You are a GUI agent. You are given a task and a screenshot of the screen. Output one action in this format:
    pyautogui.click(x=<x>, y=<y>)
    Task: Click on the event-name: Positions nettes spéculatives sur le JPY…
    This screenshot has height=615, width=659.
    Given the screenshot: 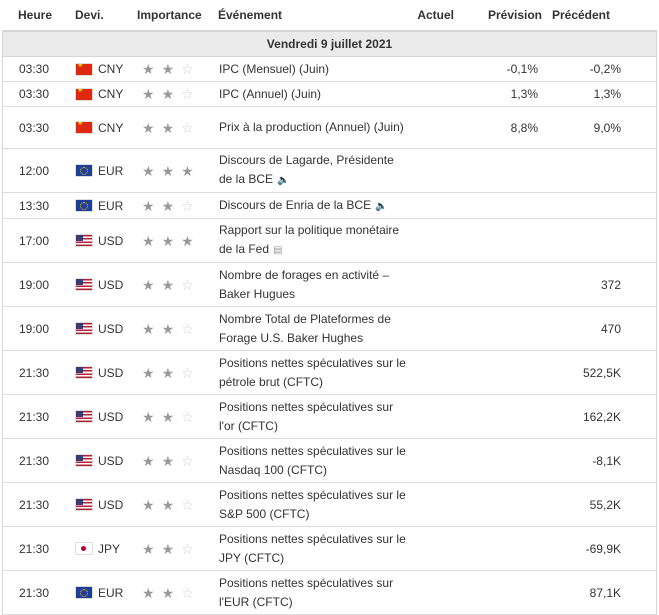 What is the action you would take?
    pyautogui.click(x=312, y=549)
    